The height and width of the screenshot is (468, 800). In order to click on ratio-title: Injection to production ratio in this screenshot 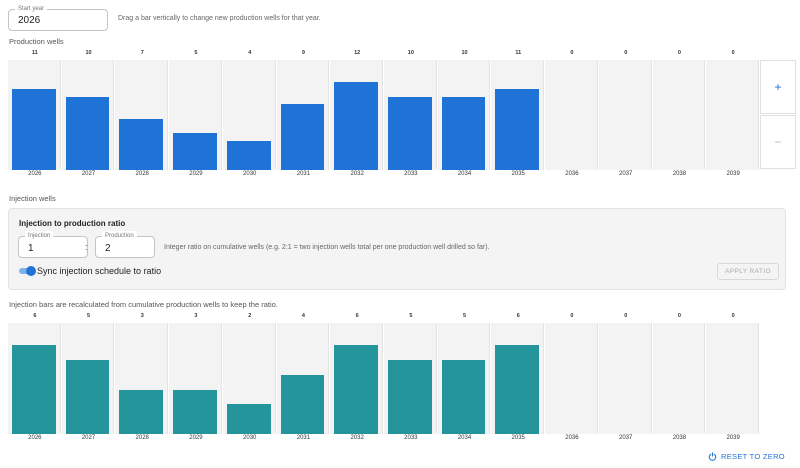, I will do `click(72, 223)`.